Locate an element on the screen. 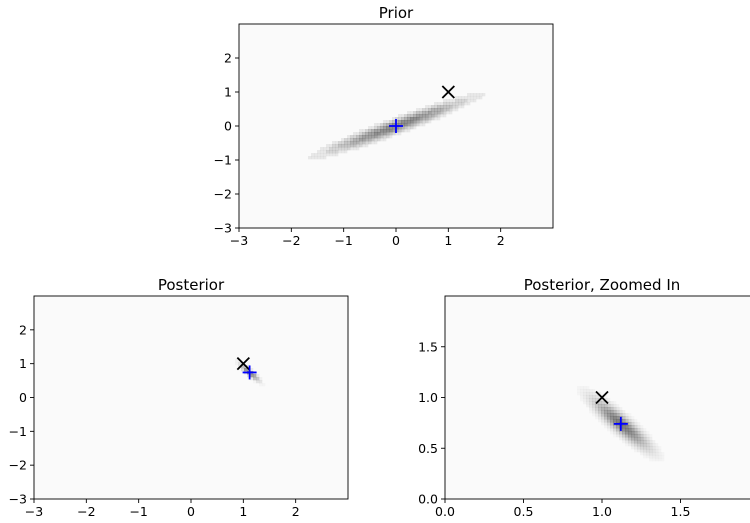 The height and width of the screenshot is (523, 750). density-heatmap is located at coordinates (397, 126).